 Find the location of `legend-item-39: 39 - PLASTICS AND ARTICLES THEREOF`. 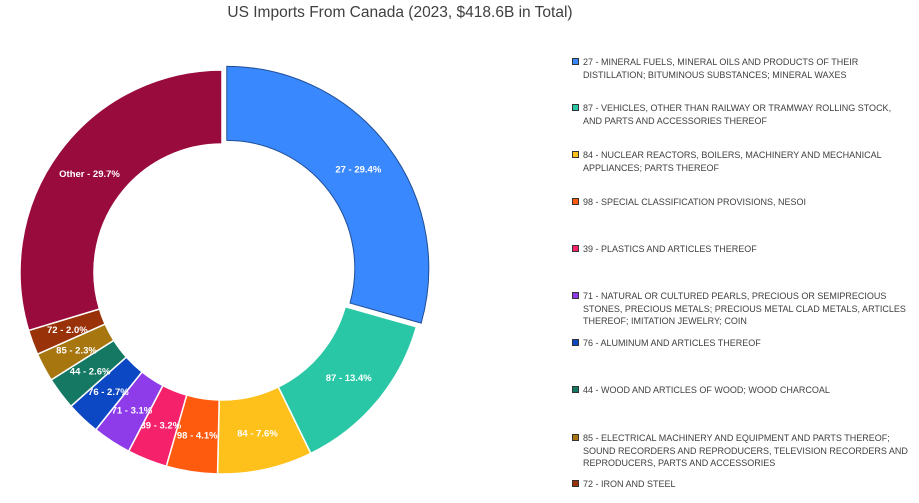

legend-item-39: 39 - PLASTICS AND ARTICLES THEREOF is located at coordinates (742, 249).